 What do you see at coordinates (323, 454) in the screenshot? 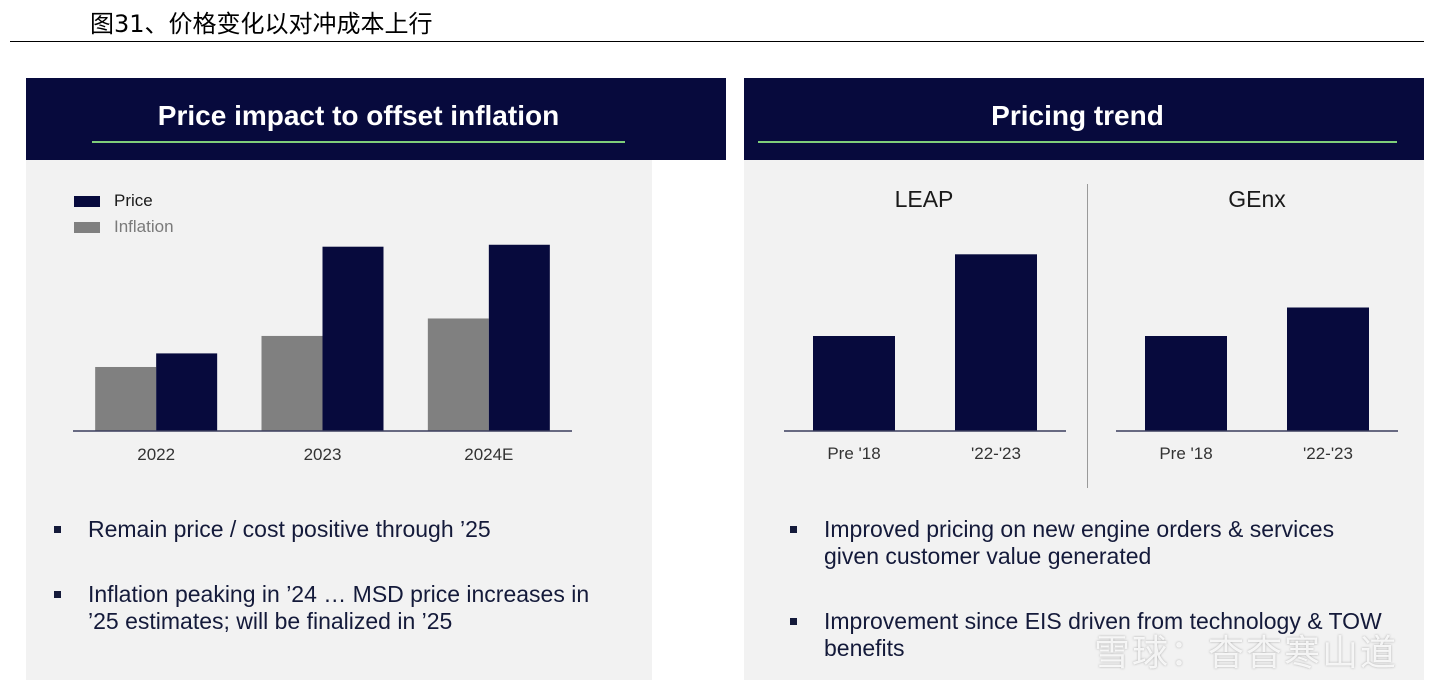
I see `x-tick-label: 2023` at bounding box center [323, 454].